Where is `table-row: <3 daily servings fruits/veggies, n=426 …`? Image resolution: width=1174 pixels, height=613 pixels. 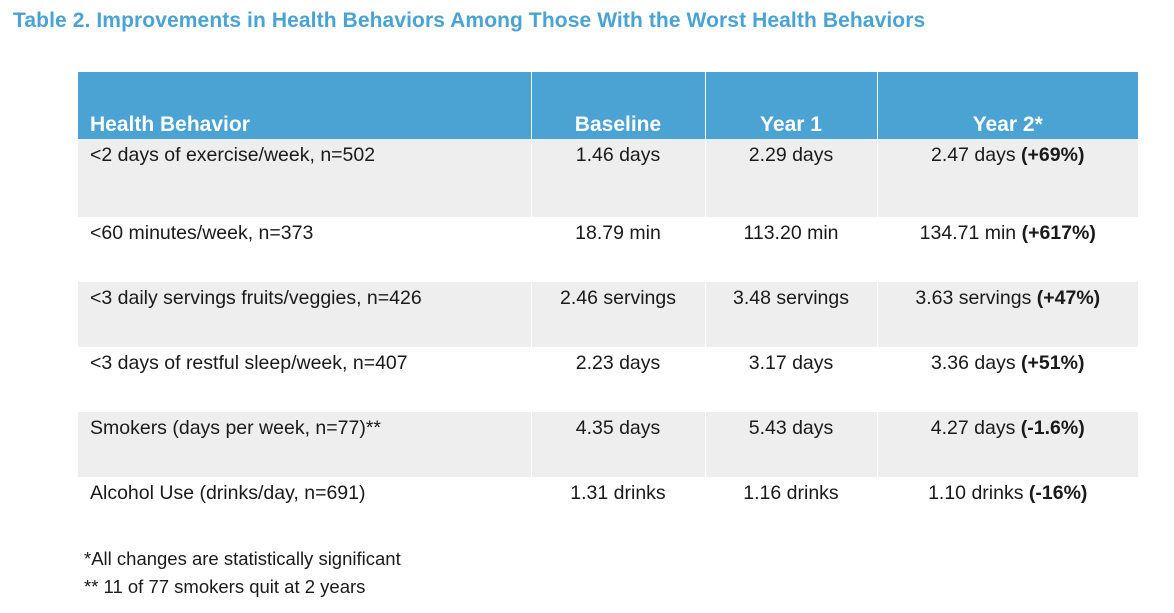
table-row: <3 daily servings fruits/veggies, n=426 … is located at coordinates (608, 314).